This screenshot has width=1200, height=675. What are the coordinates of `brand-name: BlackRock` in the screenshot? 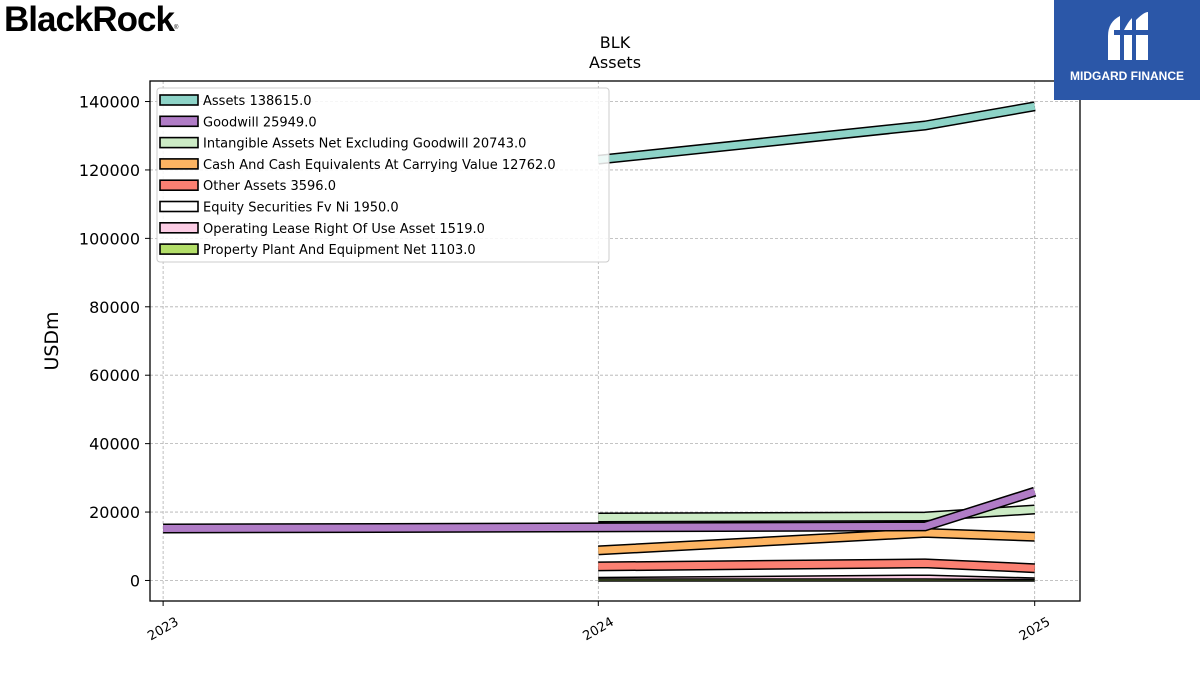 It's located at (89, 19).